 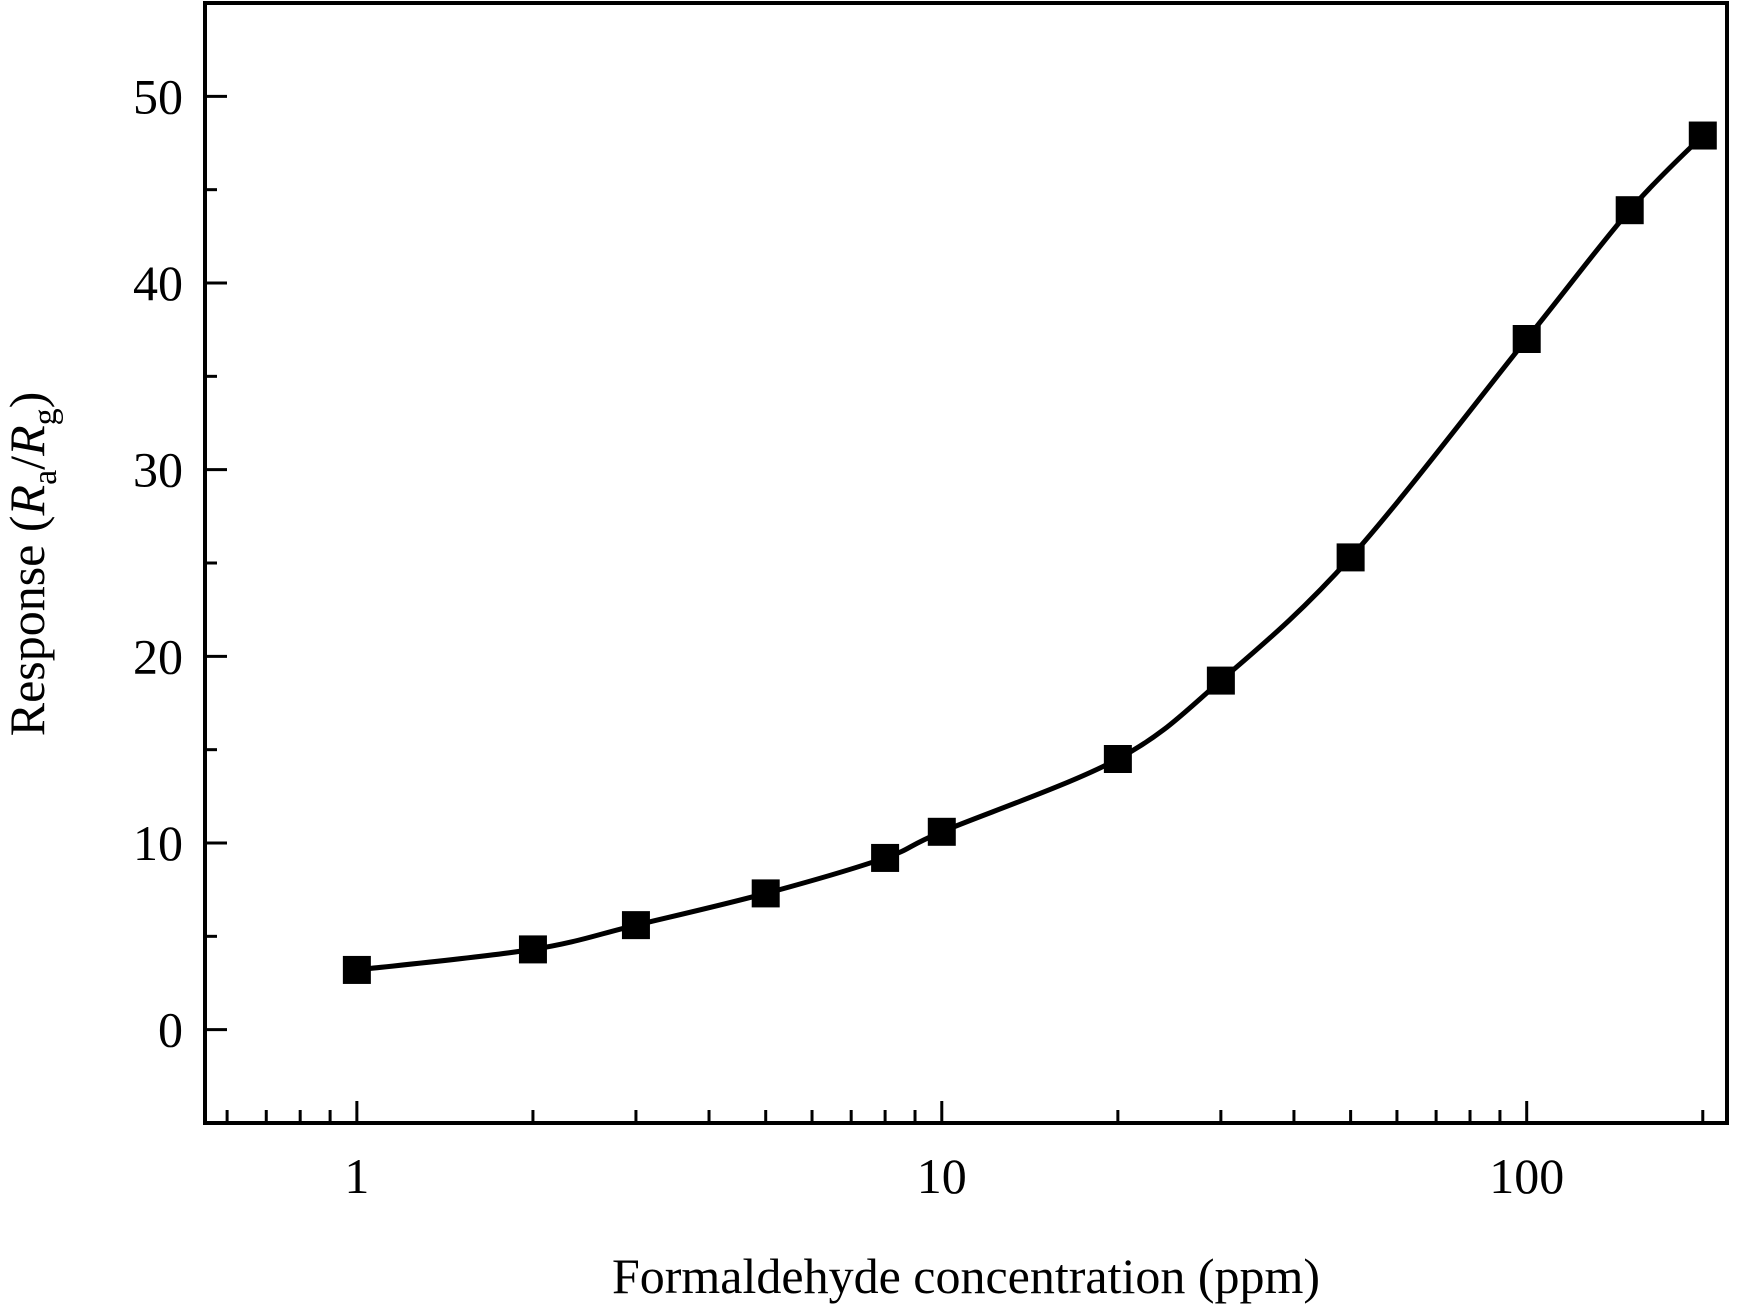 What do you see at coordinates (170, 1030) in the screenshot?
I see `y-tick-label: 0` at bounding box center [170, 1030].